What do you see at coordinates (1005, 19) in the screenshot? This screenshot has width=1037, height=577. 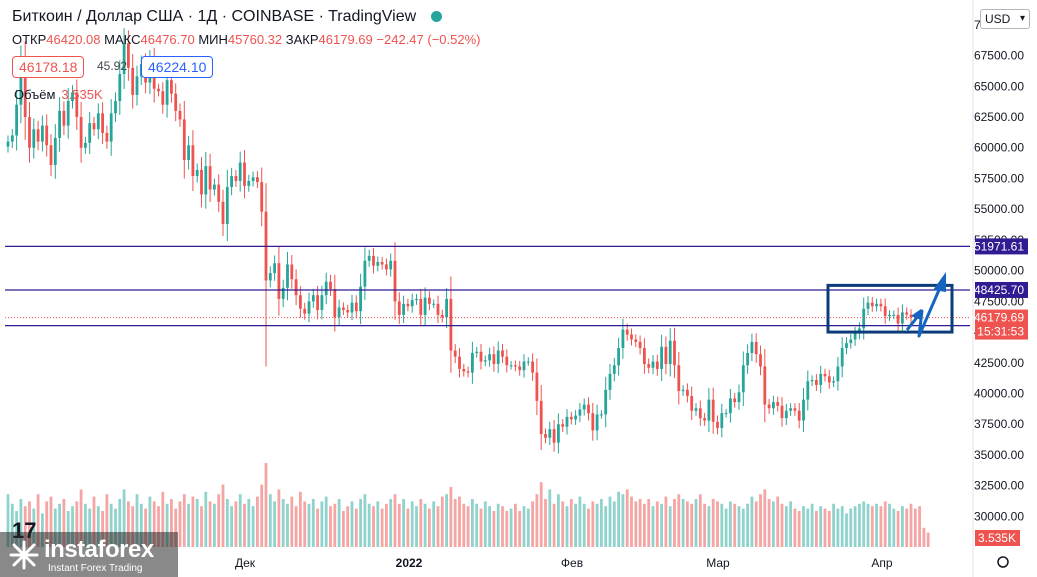 I see `currency-select: USD ▾` at bounding box center [1005, 19].